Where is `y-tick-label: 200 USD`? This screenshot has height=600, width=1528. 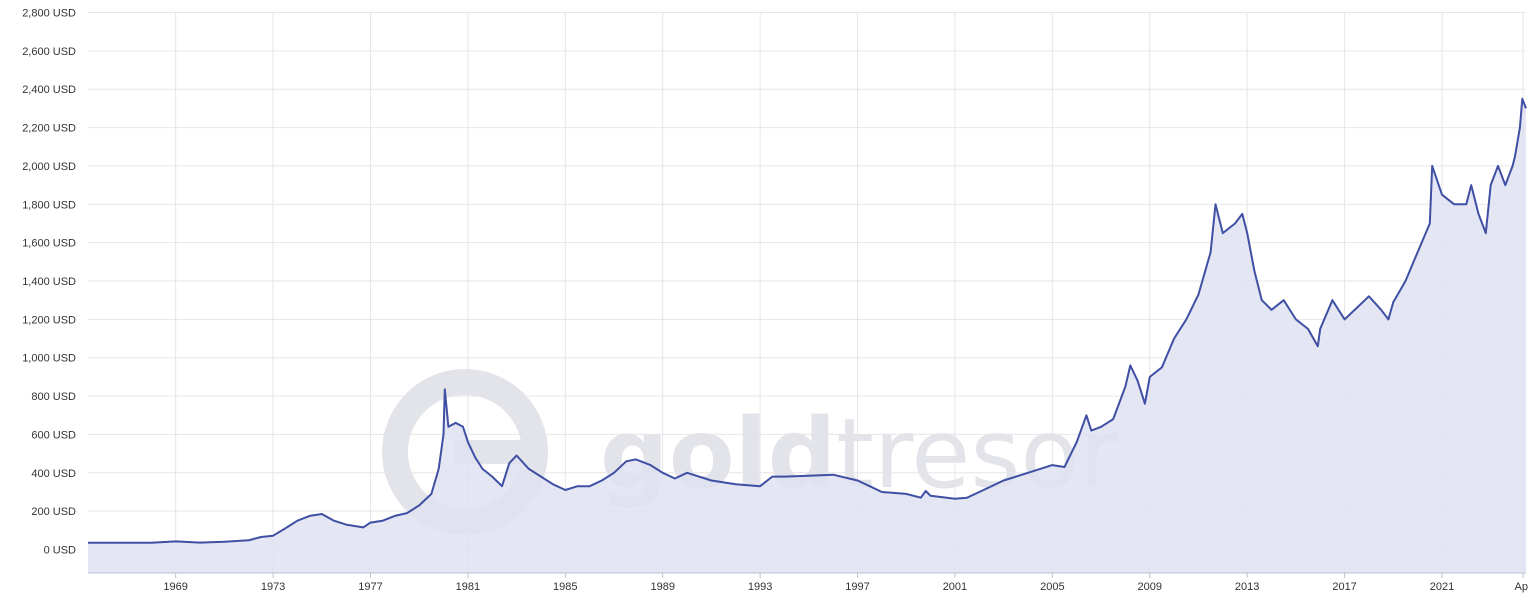 y-tick-label: 200 USD is located at coordinates (53, 512).